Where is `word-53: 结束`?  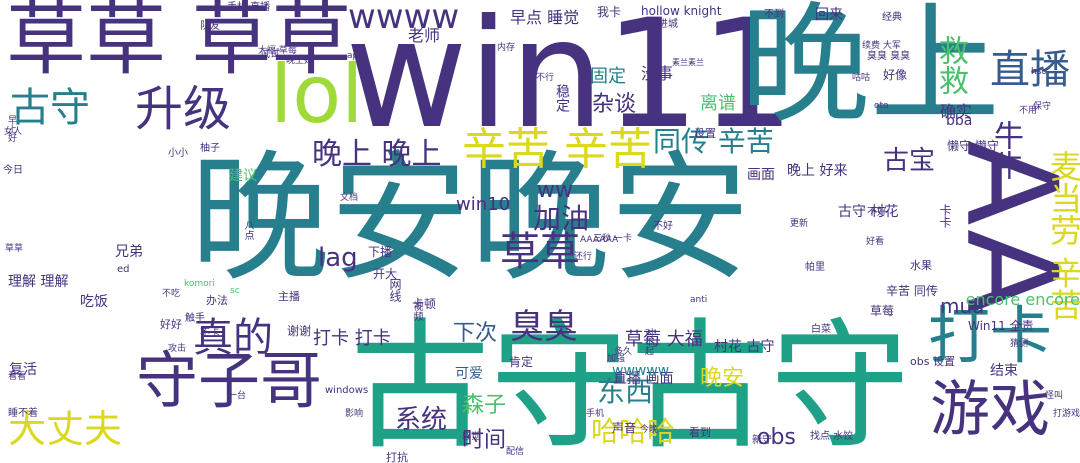
word-53: 结束 is located at coordinates (1004, 371).